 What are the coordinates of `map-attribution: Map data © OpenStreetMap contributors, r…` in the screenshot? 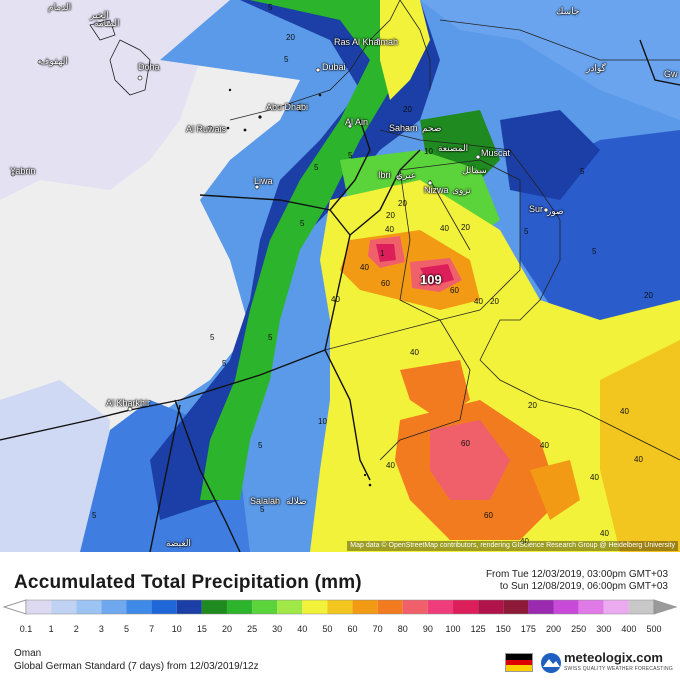 It's located at (512, 546).